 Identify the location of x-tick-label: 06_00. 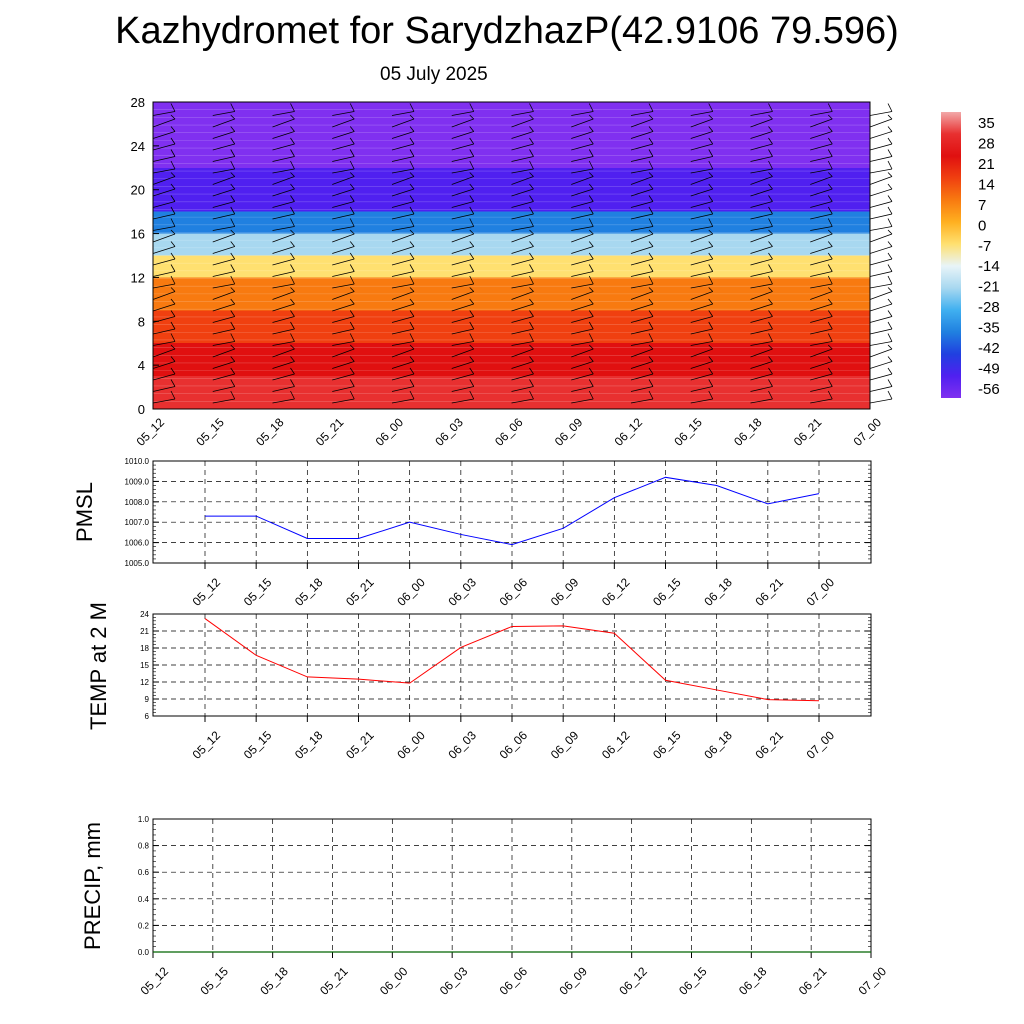
(411, 745).